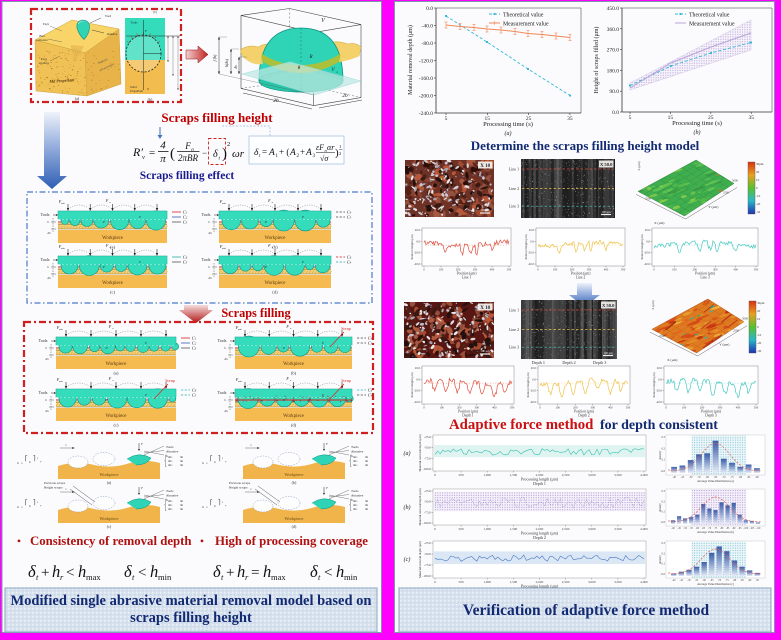  Describe the element at coordinates (711, 412) in the screenshot. I see `svg-text: Position (μm)` at that location.